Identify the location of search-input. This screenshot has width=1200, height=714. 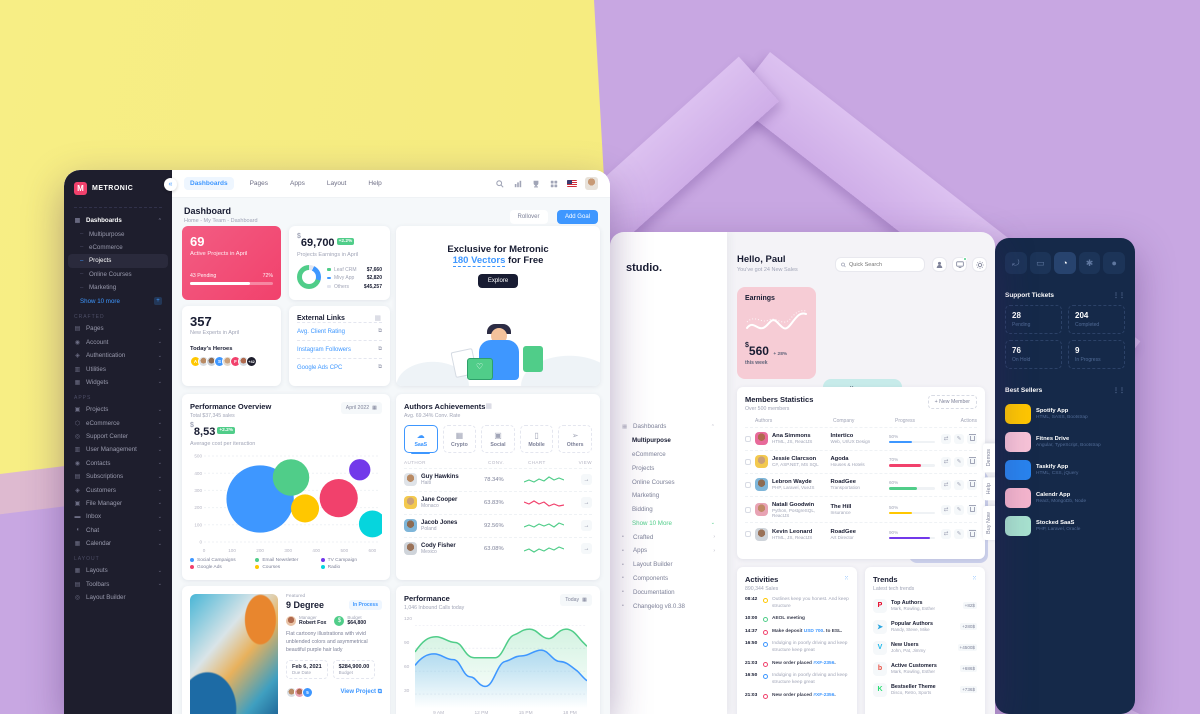
(884, 264).